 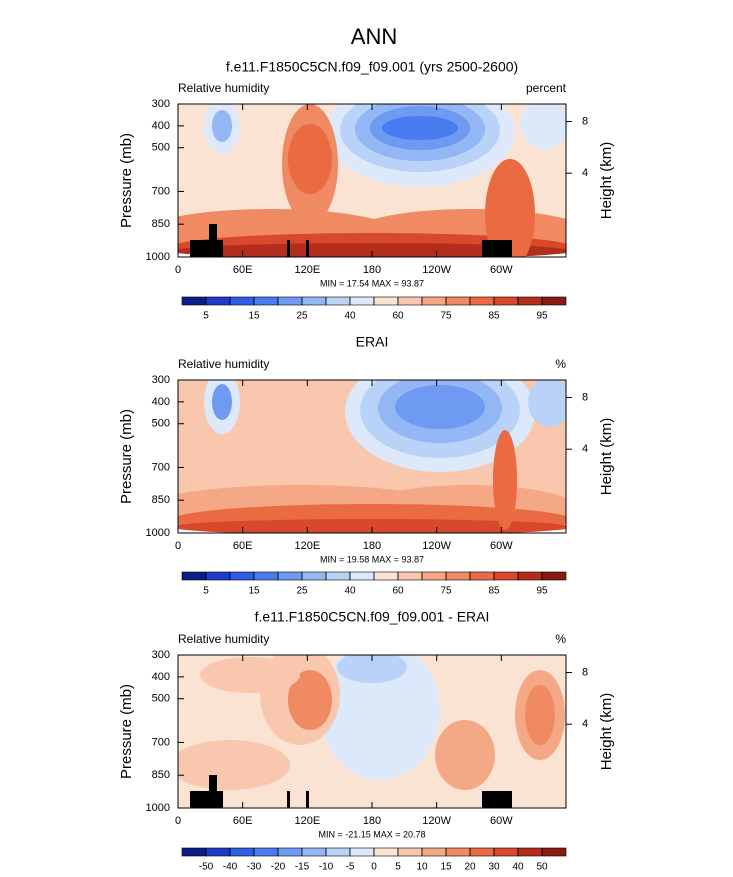 What do you see at coordinates (546, 88) in the screenshot?
I see `right-label: percent` at bounding box center [546, 88].